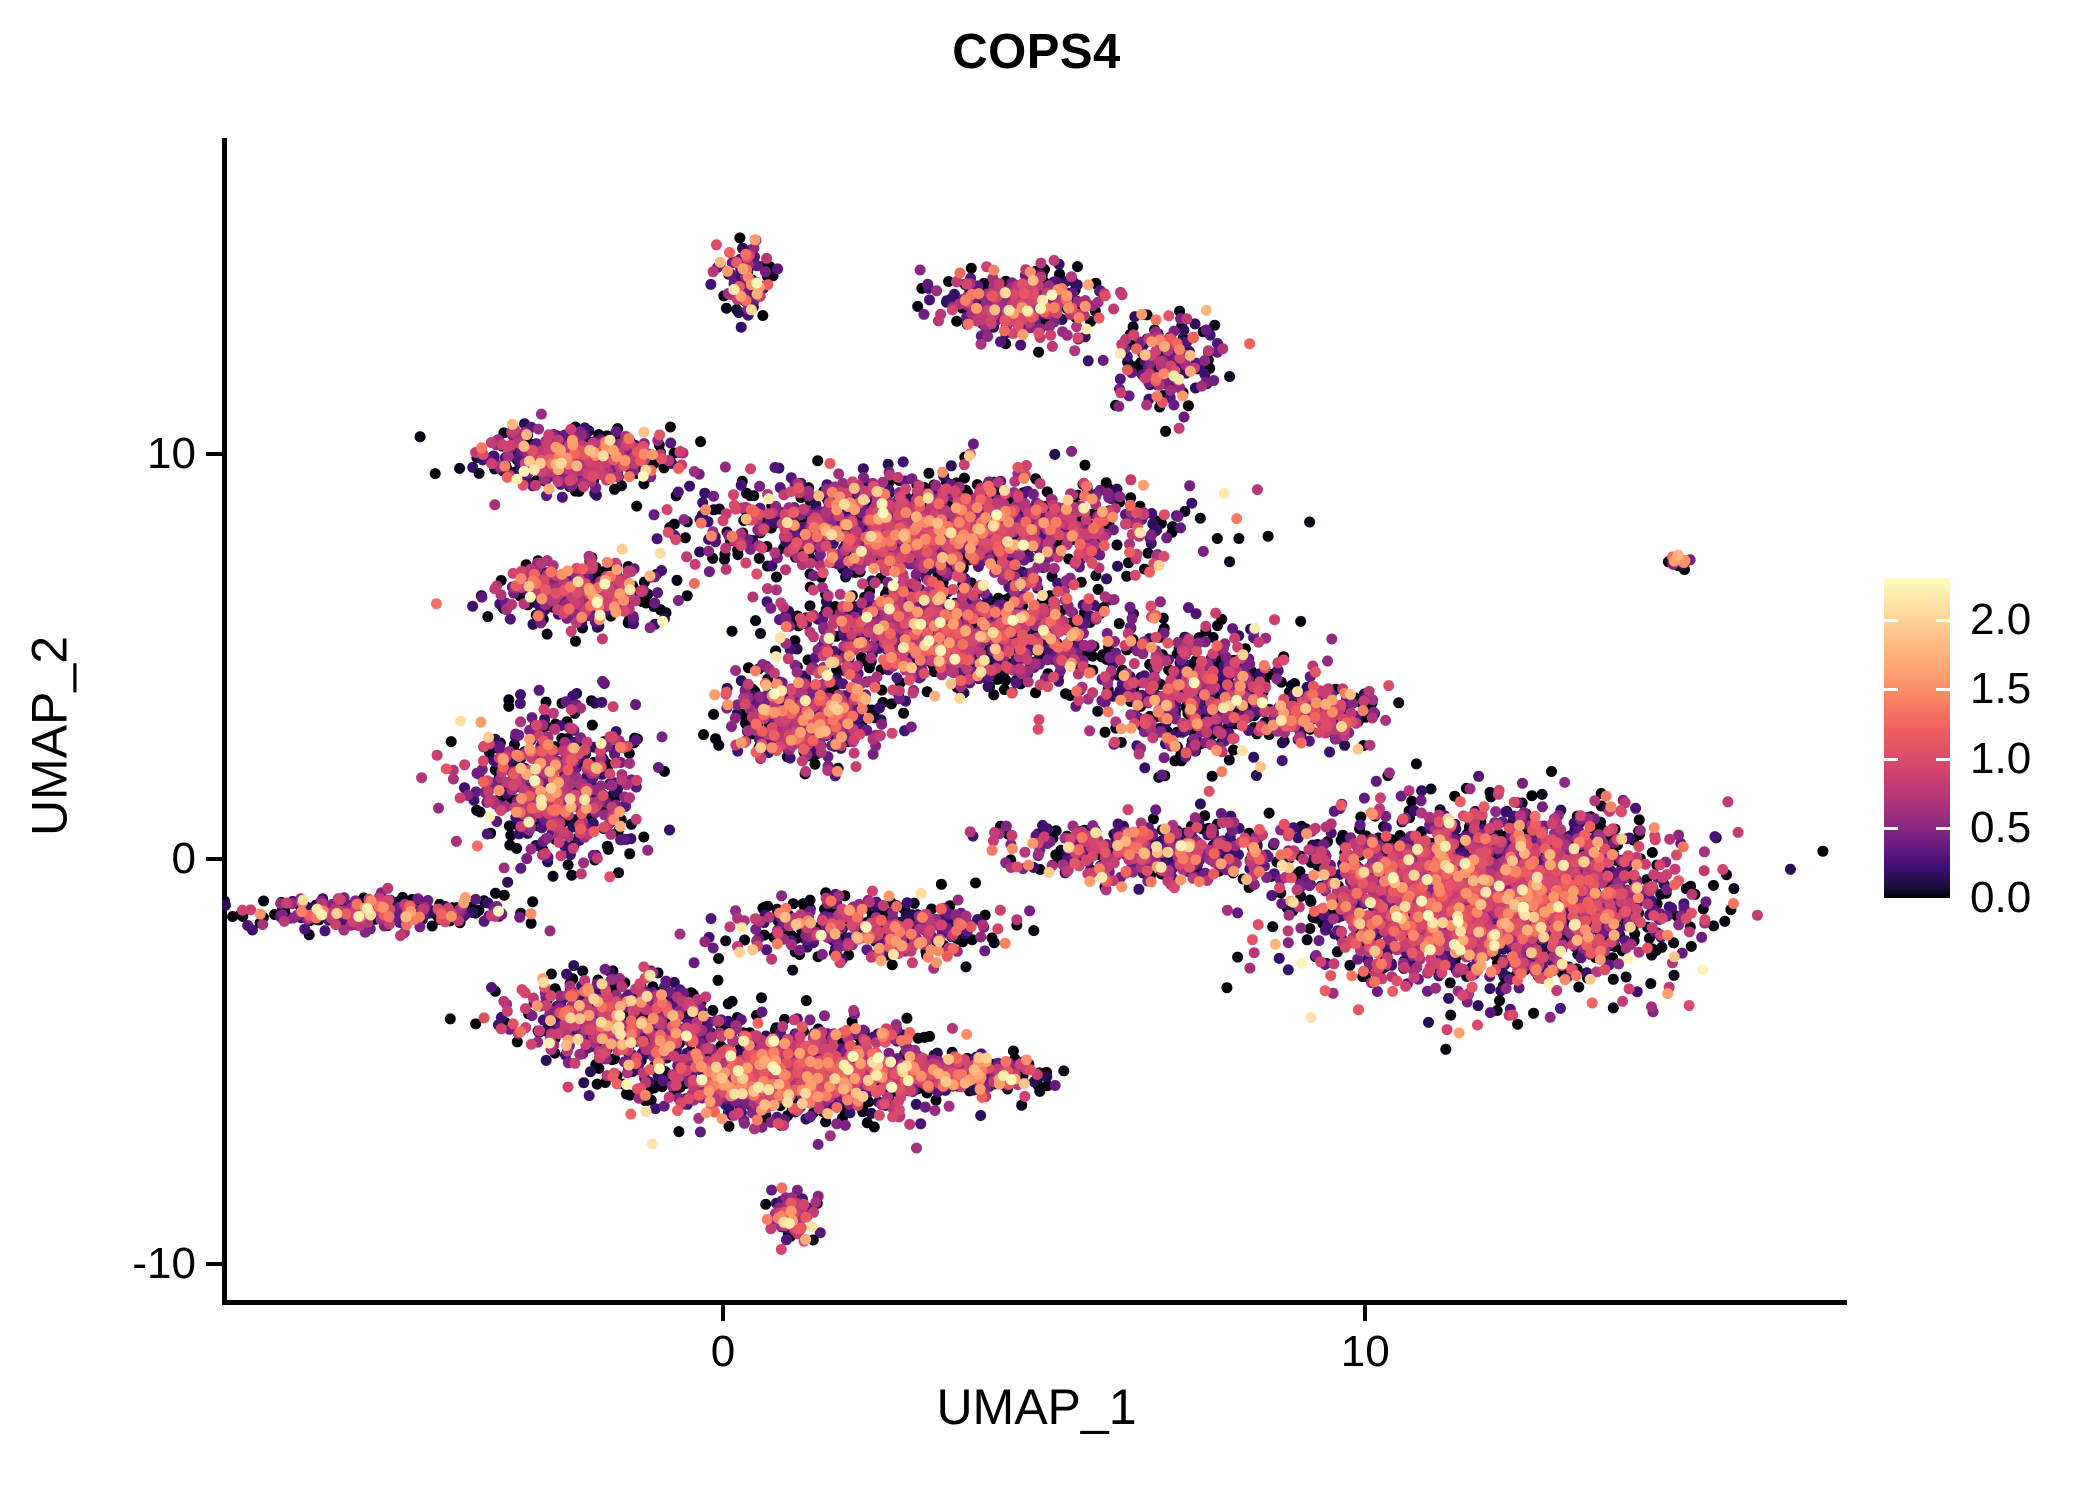  I want to click on y-tick-label: -10, so click(164, 1264).